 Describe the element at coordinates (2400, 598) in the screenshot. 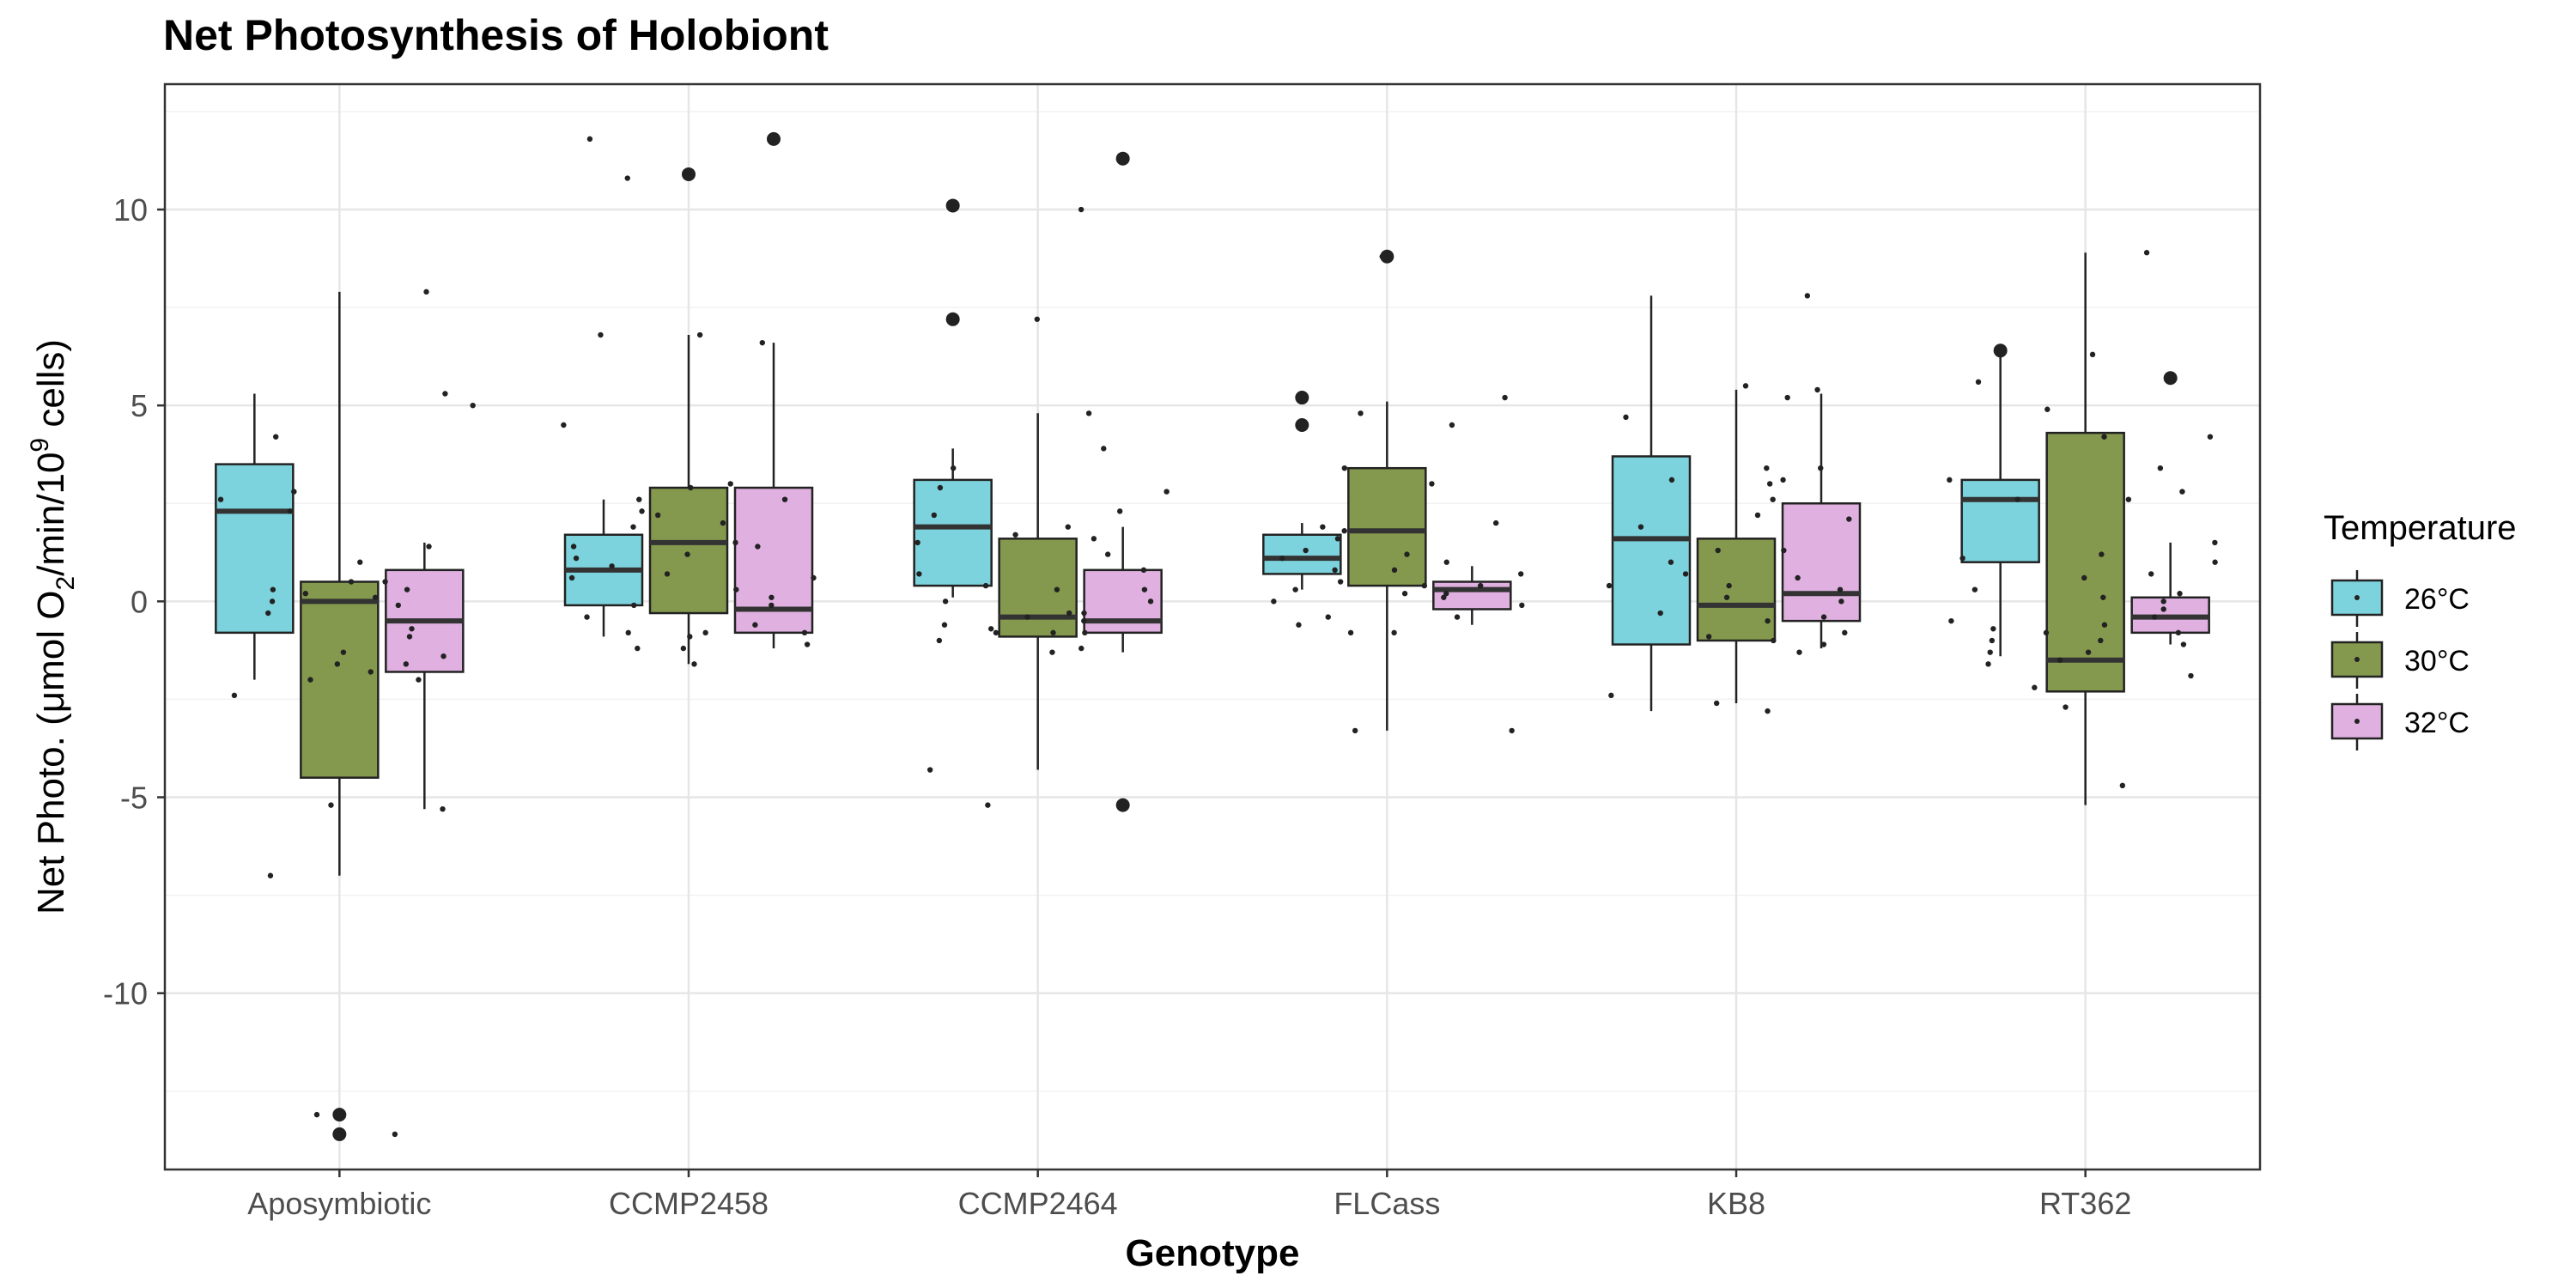

I see `legend-item: 26°C` at that location.